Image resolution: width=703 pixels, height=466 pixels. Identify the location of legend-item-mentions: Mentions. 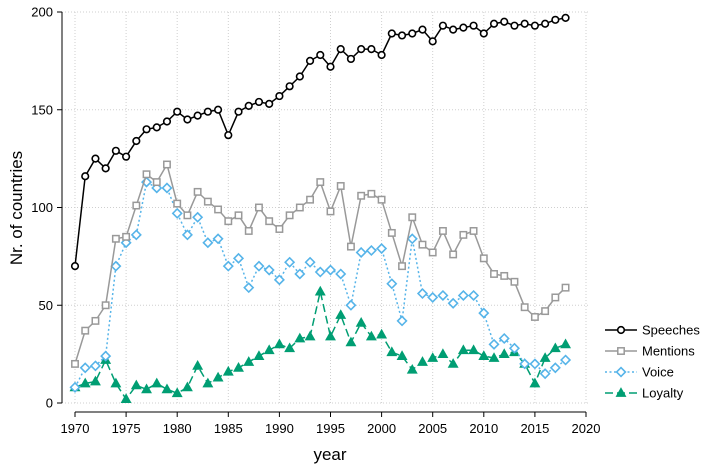
(650, 351).